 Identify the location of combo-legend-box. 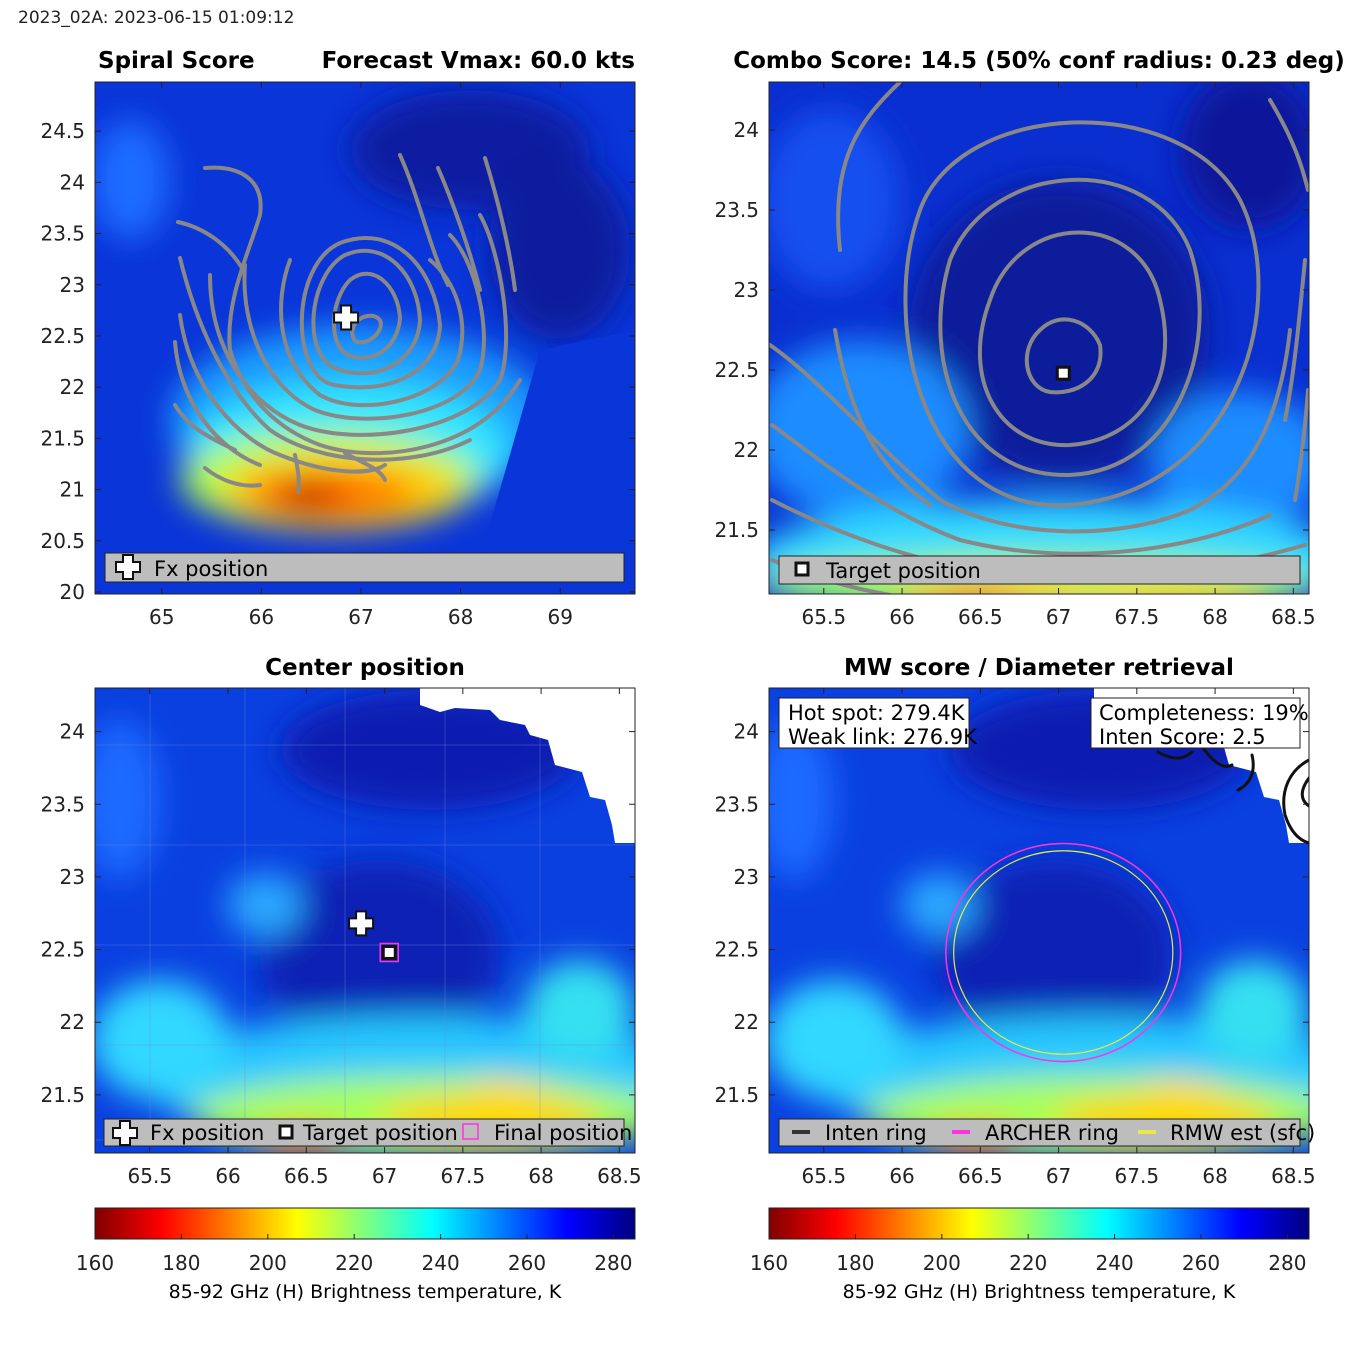
(1039, 570).